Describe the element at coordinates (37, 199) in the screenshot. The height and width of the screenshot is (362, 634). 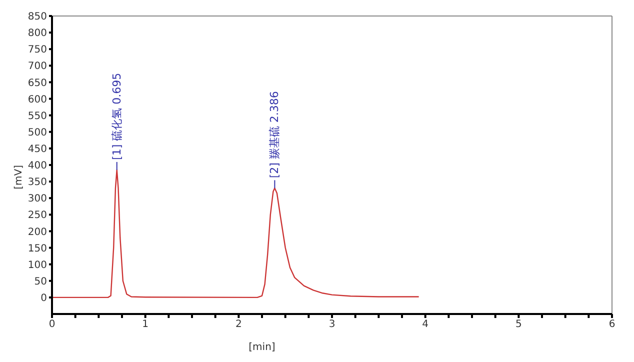
I see `y-tick-label: 300` at that location.